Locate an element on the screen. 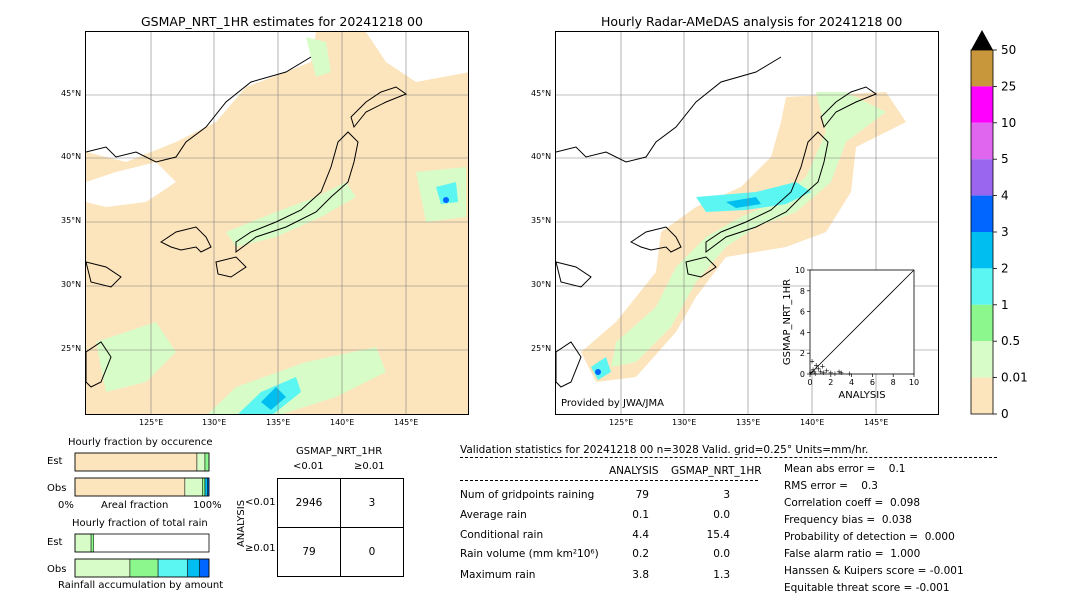 The image size is (1080, 612). rain-bar-est-segment is located at coordinates (92, 543).